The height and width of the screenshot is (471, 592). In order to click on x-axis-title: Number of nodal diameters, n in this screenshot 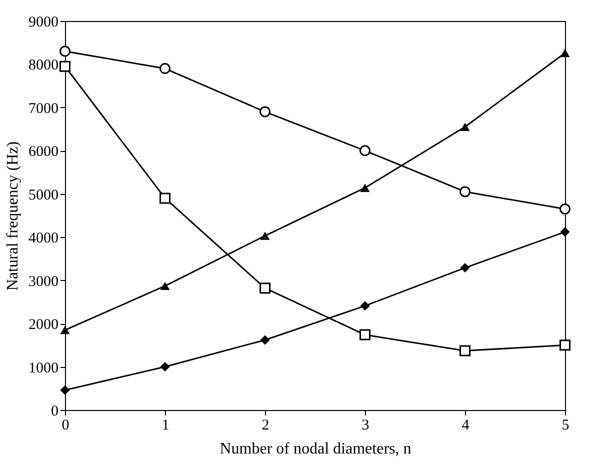, I will do `click(316, 449)`.